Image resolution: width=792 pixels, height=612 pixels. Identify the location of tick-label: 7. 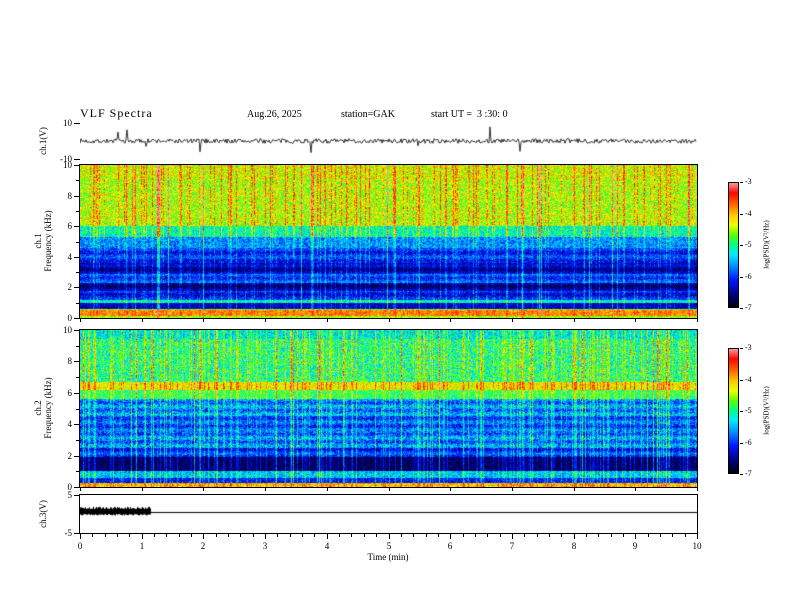
(512, 546).